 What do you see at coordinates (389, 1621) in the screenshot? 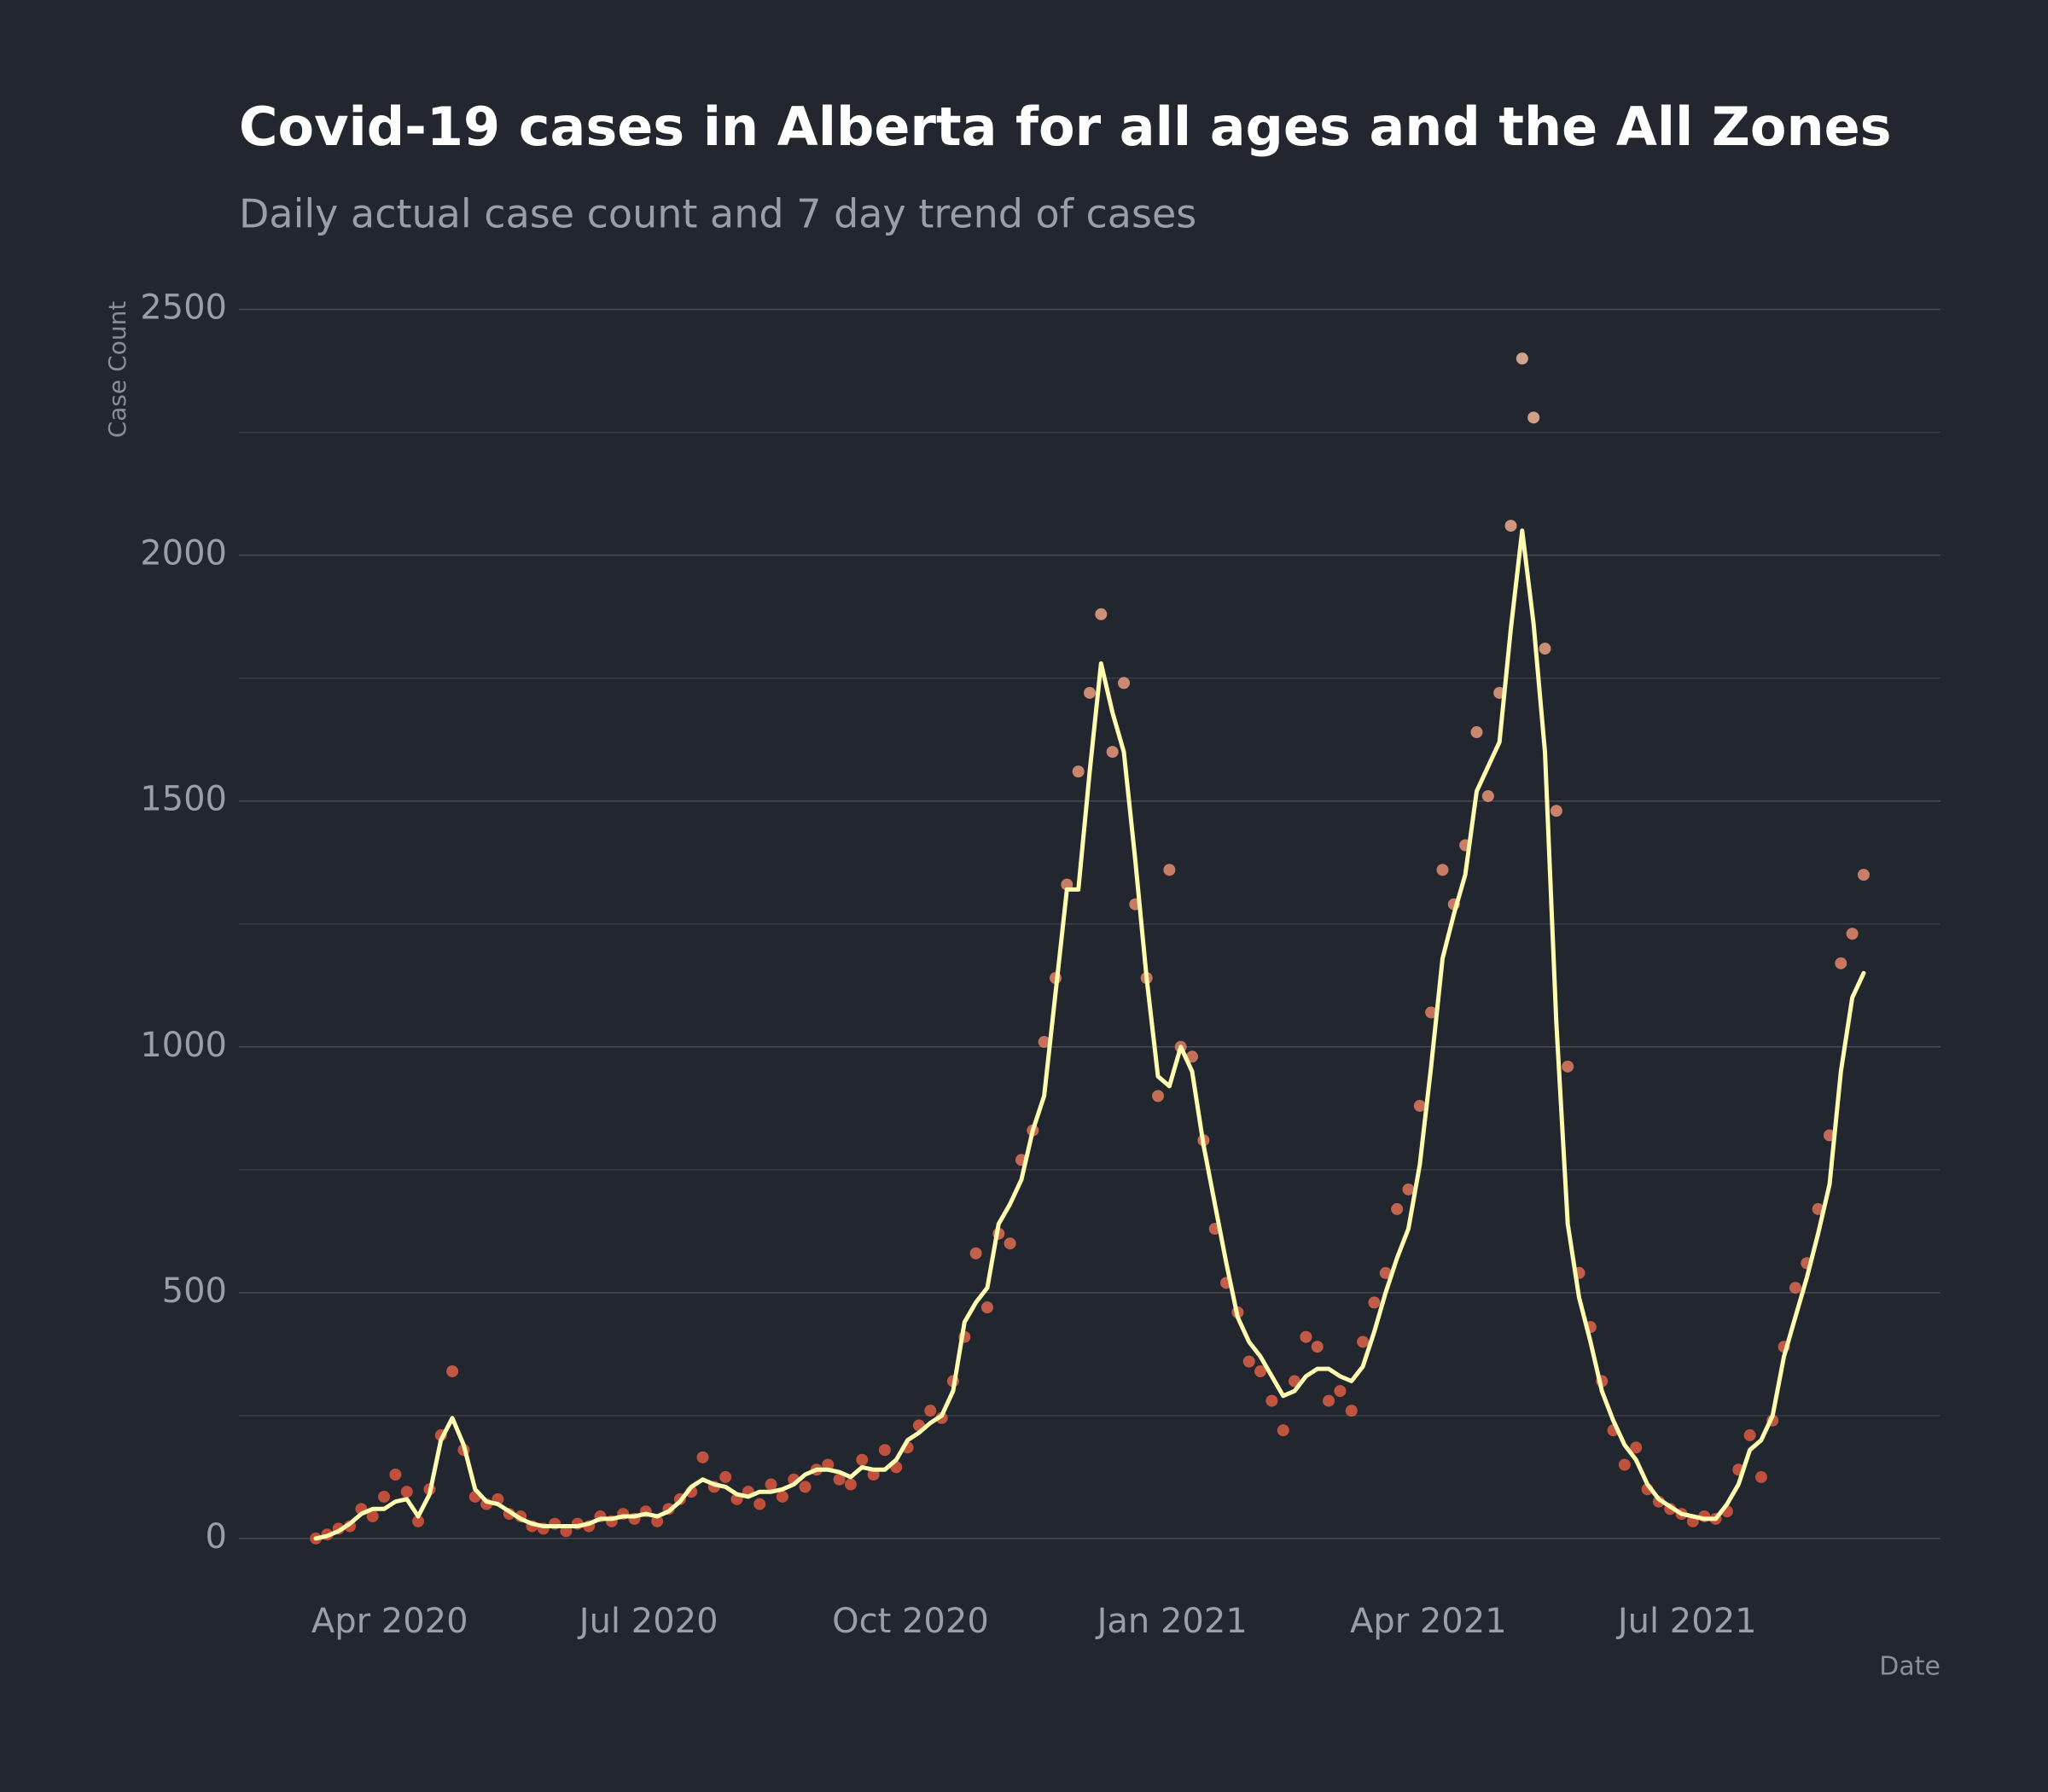
I see `x-tick-label: Apr 2020` at bounding box center [389, 1621].